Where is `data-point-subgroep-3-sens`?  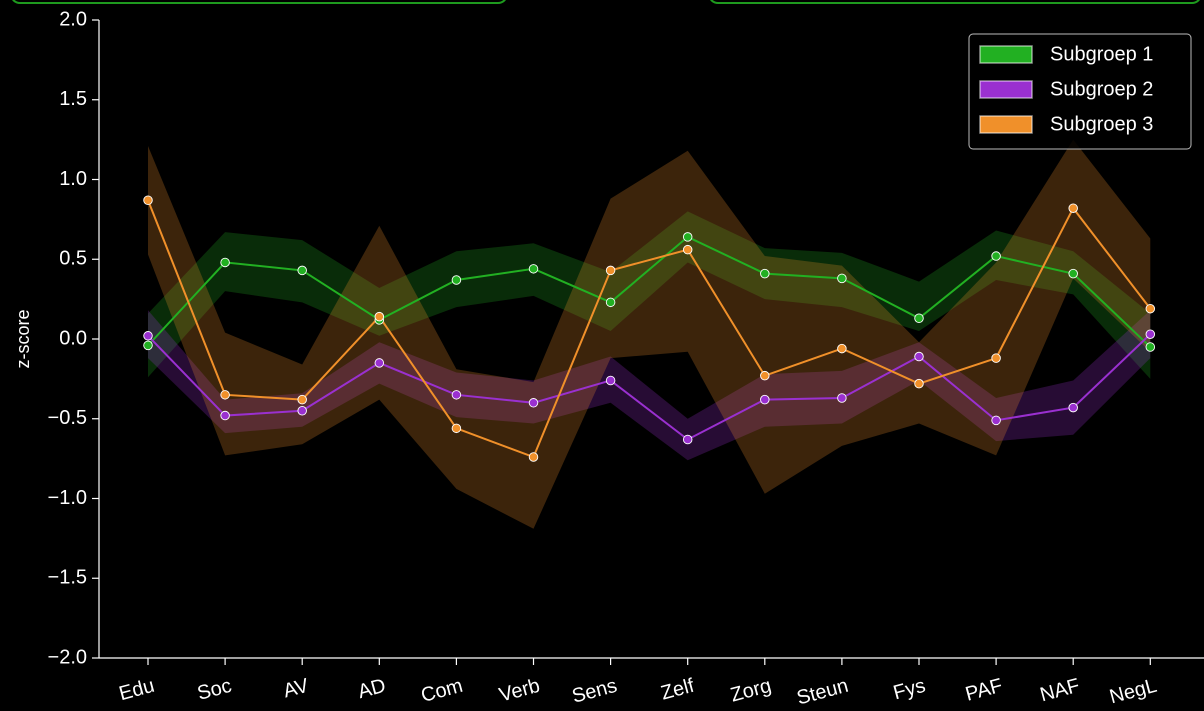 data-point-subgroep-3-sens is located at coordinates (610, 270).